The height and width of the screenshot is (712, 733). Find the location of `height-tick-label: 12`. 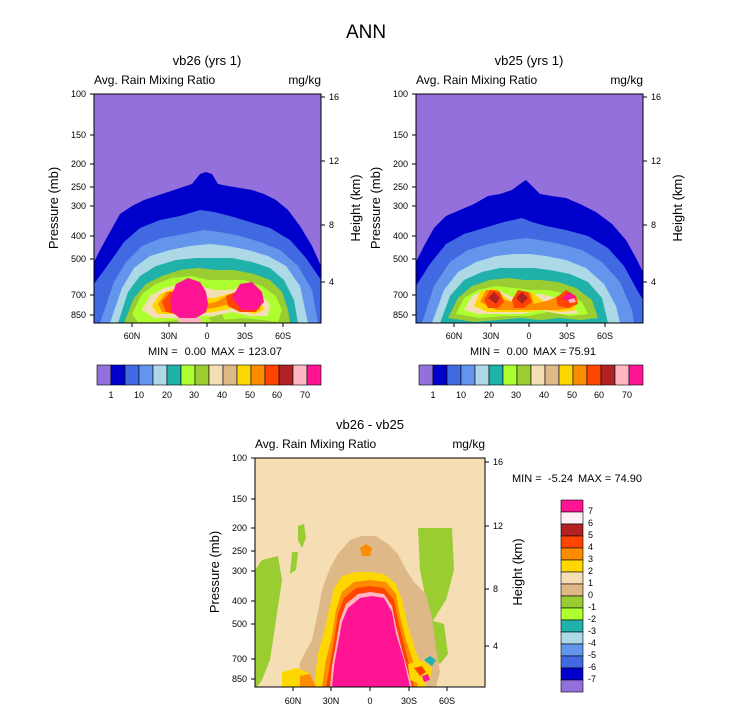

height-tick-label: 12 is located at coordinates (334, 161).